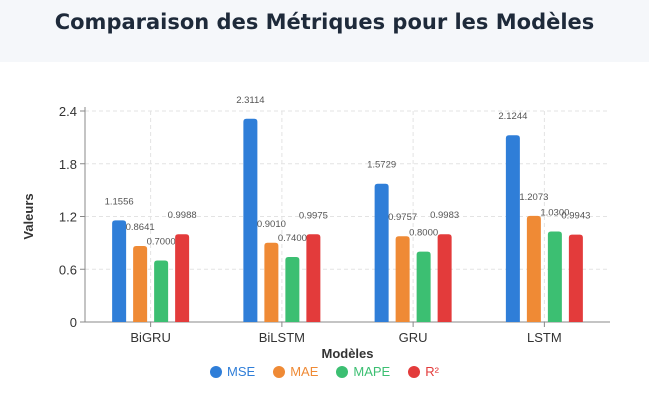  I want to click on bar-mae-bigru, so click(140, 284).